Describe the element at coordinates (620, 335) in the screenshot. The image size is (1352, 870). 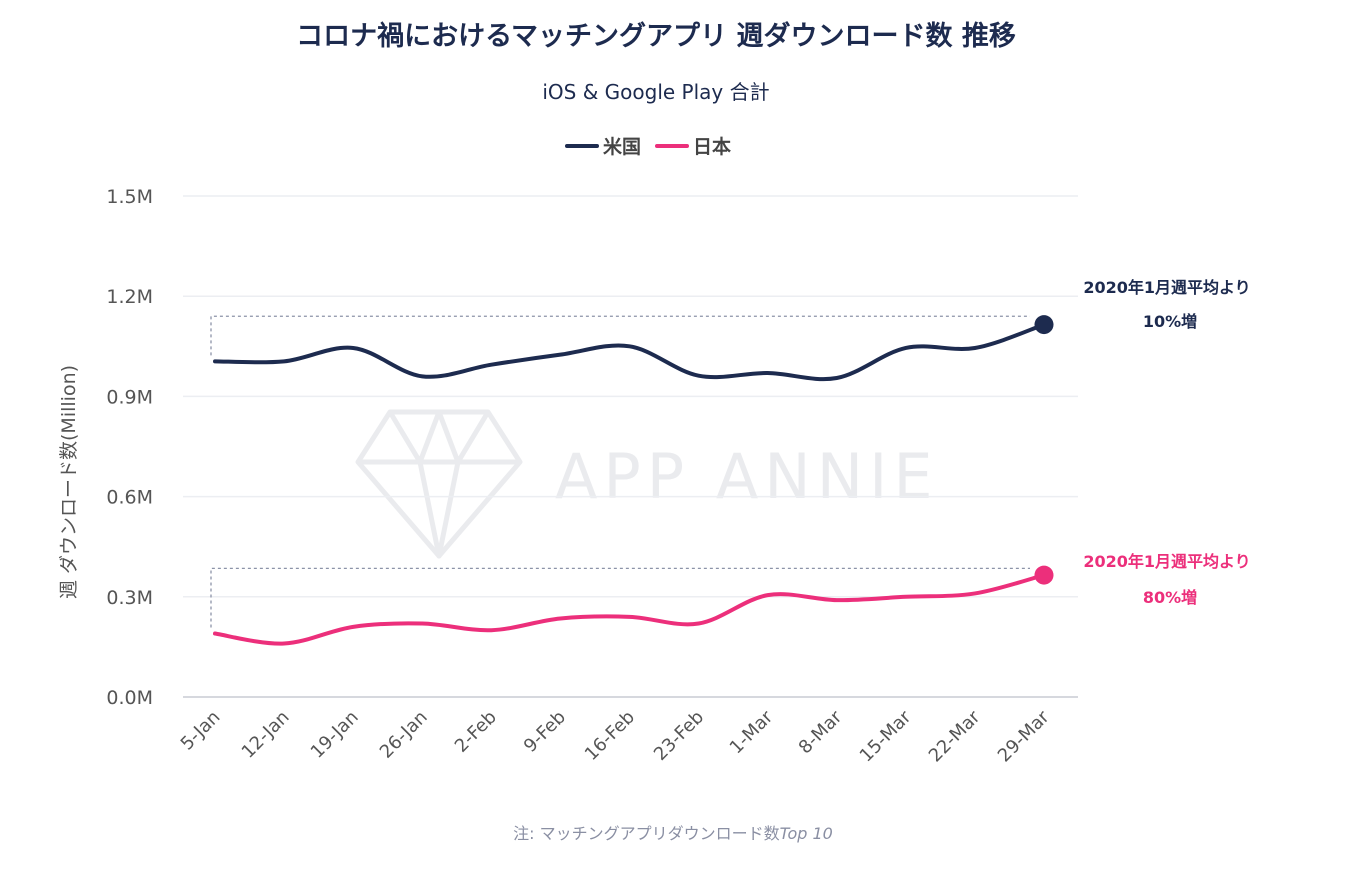
I see `reference-line-us` at that location.